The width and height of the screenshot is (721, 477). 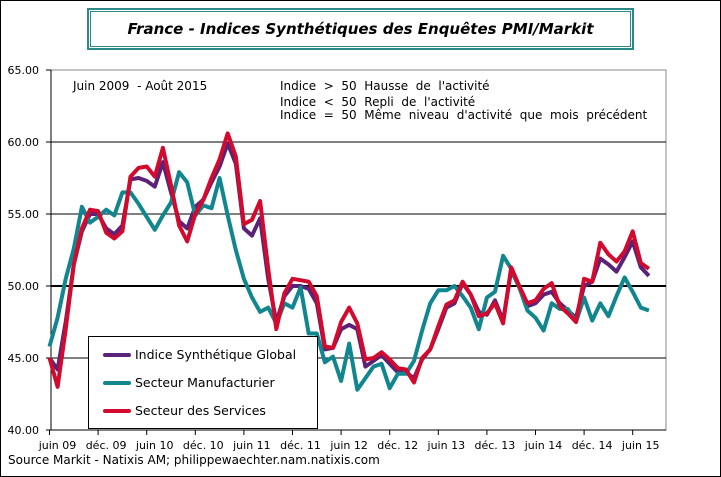 I want to click on x-tick-label: déc. 10, so click(x=203, y=445).